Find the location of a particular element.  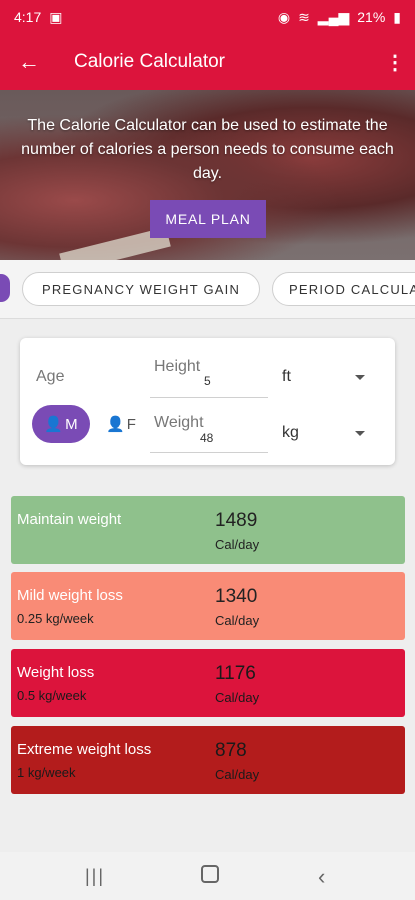

female-label: F is located at coordinates (131, 424).